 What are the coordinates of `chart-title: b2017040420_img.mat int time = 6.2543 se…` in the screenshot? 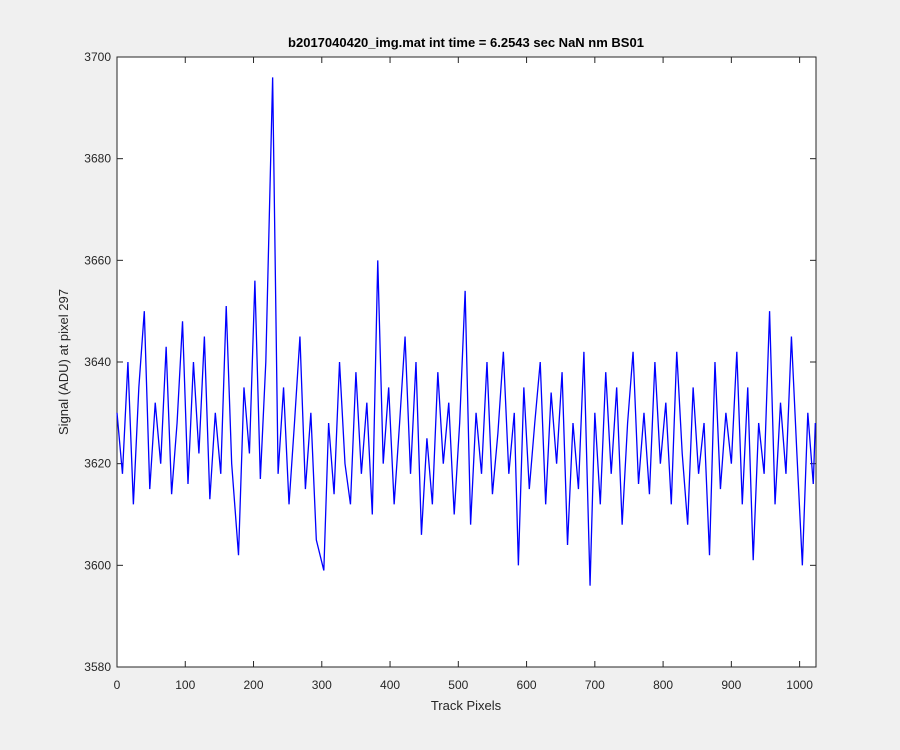 It's located at (466, 42).